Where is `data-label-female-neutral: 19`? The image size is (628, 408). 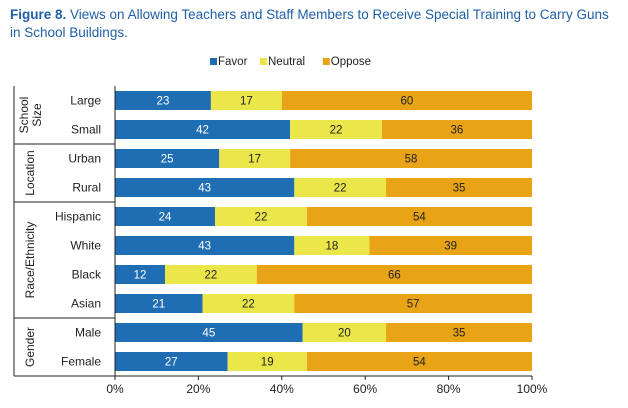 data-label-female-neutral: 19 is located at coordinates (267, 363).